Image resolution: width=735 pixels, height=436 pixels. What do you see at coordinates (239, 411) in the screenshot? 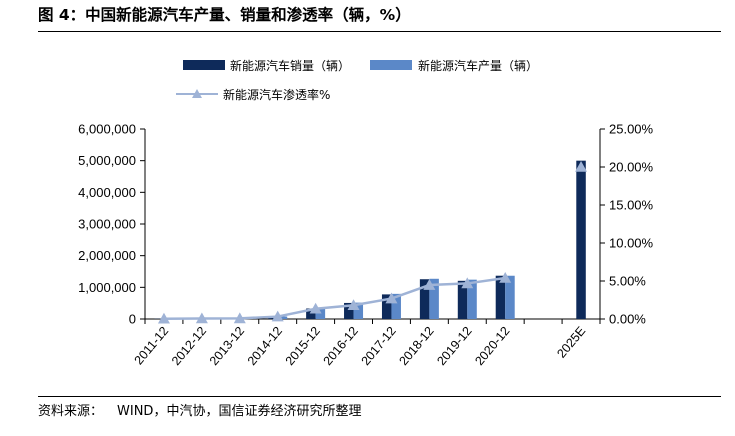
I see `source-text: WIND，中汽协，国信证券经济研究所整理` at bounding box center [239, 411].